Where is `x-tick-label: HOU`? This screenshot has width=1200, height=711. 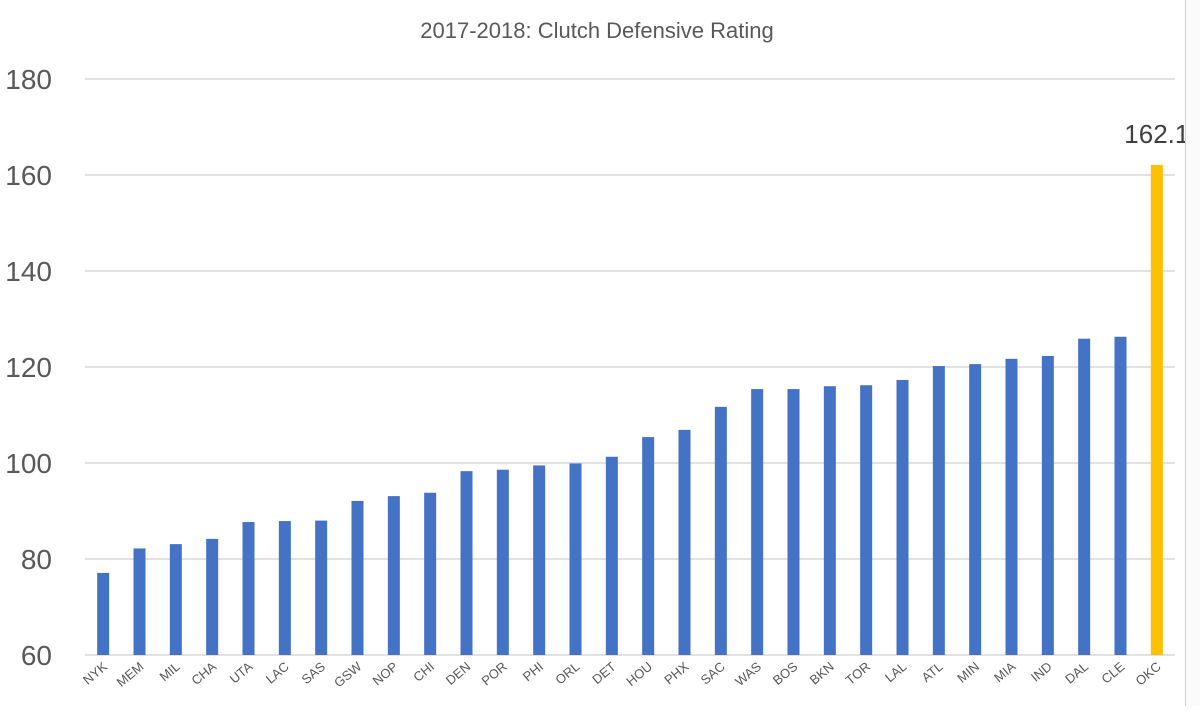
x-tick-label: HOU is located at coordinates (639, 674).